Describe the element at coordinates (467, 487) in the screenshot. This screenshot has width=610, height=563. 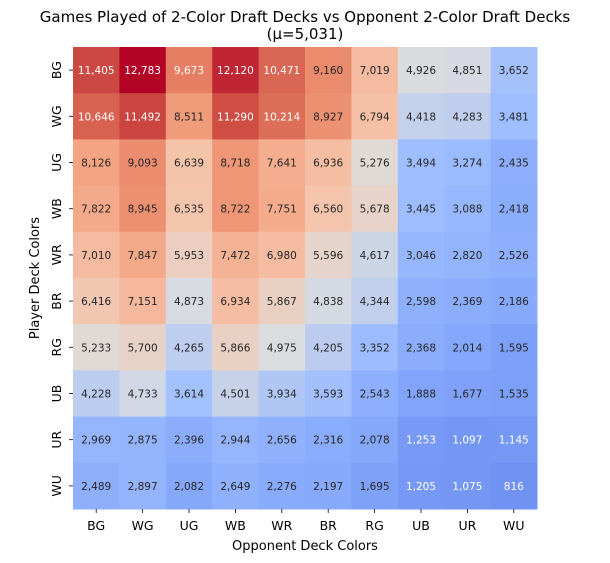
I see `cell-value-label: 1,075` at that location.